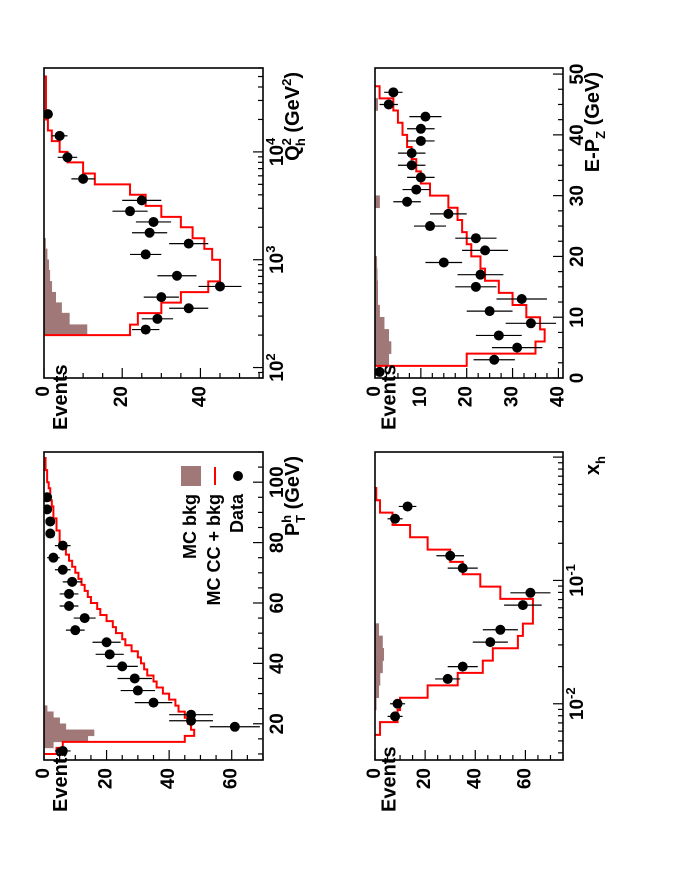 Image resolution: width=674 pixels, height=872 pixels. I want to click on x-tick-label: 10³, so click(275, 260).